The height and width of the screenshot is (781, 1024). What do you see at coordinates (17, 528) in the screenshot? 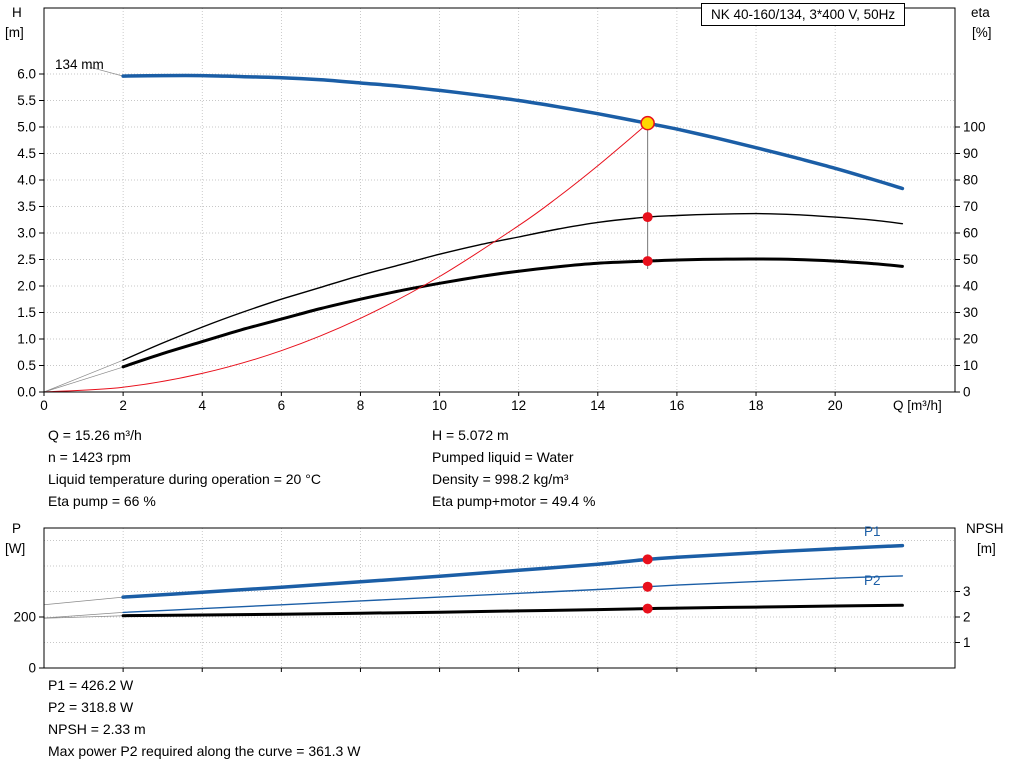
I see `p-axis-label: P` at bounding box center [17, 528].